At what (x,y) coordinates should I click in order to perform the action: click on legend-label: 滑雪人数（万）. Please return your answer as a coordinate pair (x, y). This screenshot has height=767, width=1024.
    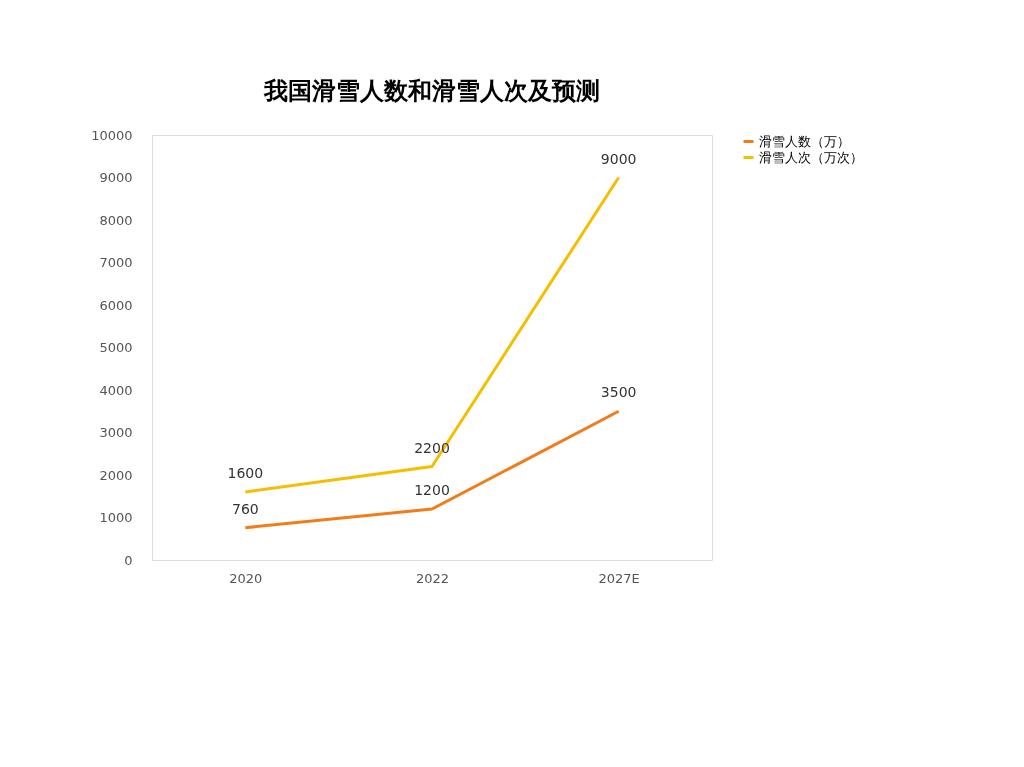
    Looking at the image, I should click on (804, 141).